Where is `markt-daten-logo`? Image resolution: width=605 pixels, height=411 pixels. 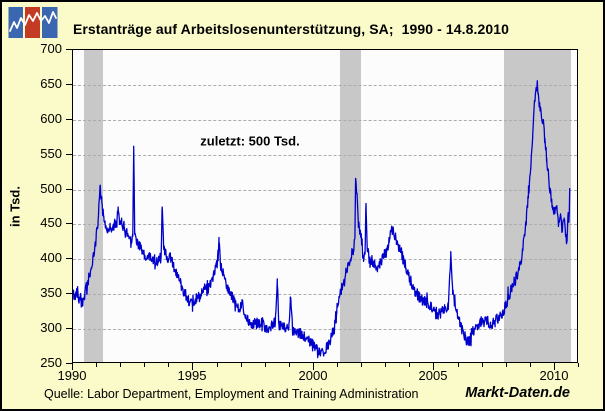 markt-daten-logo is located at coordinates (33, 22).